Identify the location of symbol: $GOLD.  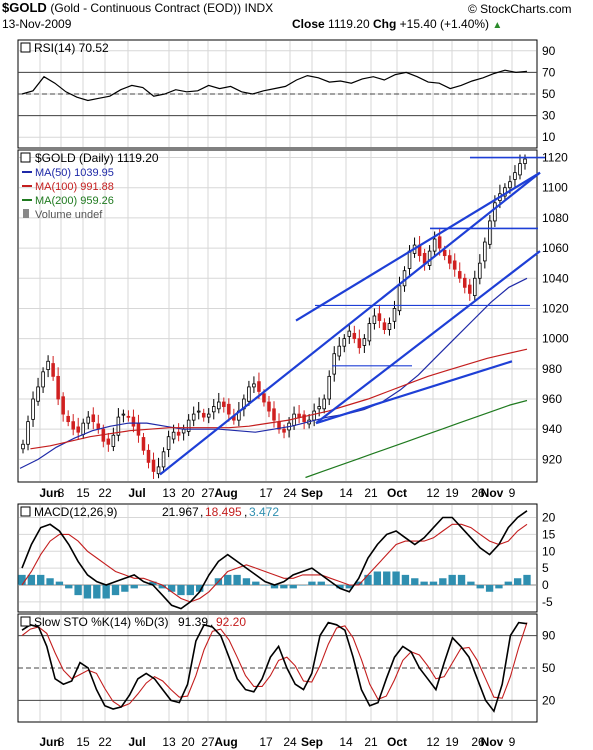
(24, 7).